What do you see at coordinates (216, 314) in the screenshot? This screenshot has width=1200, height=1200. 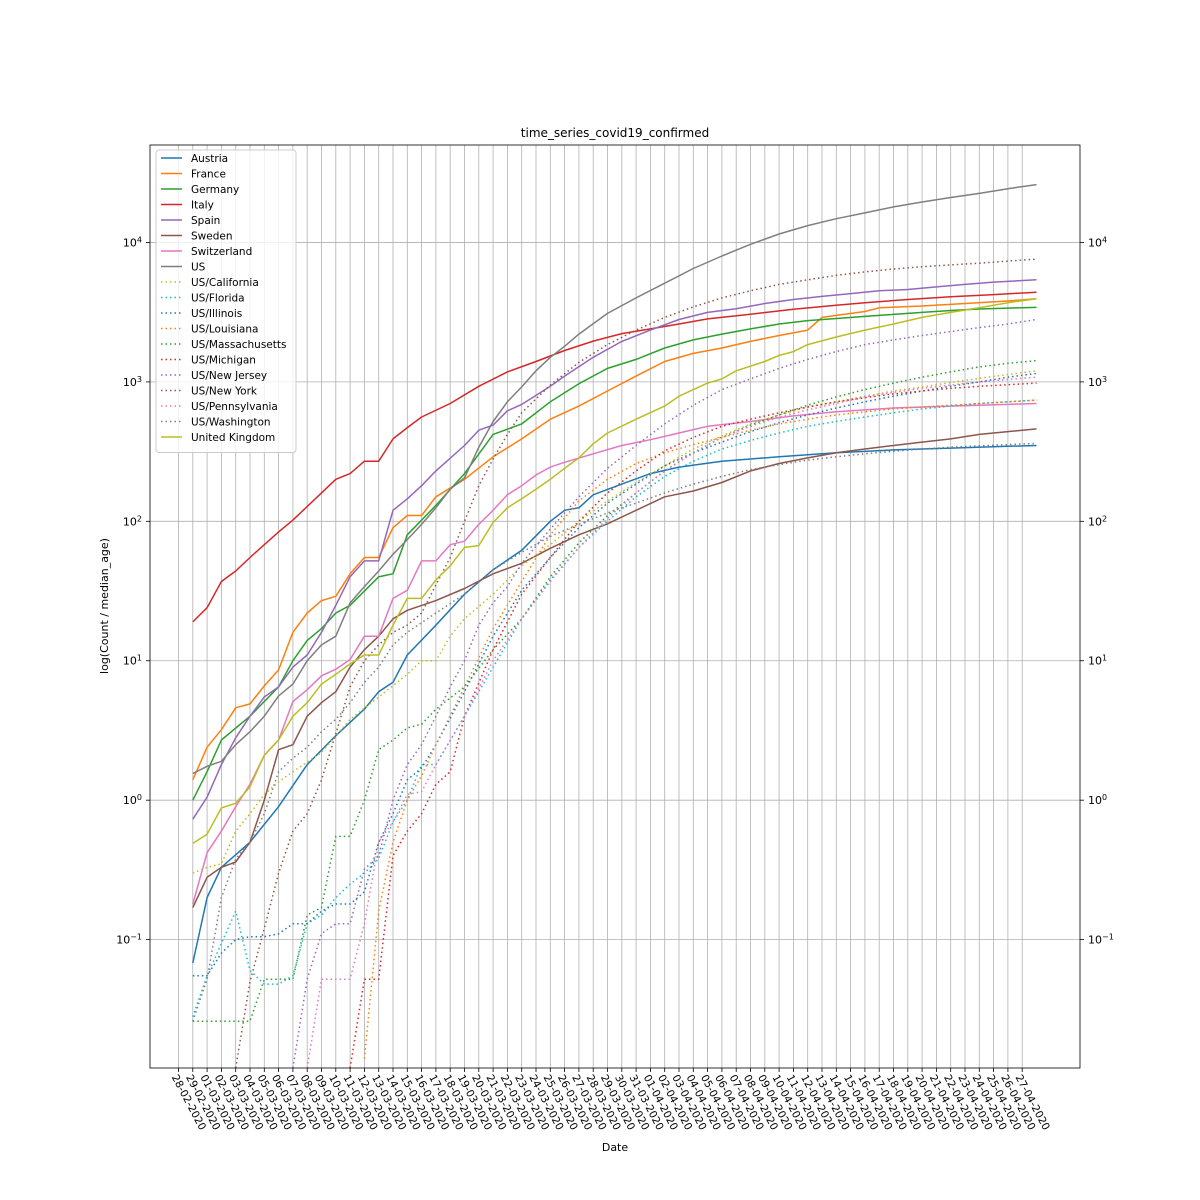 I see `legend-label: US/Illinois` at bounding box center [216, 314].